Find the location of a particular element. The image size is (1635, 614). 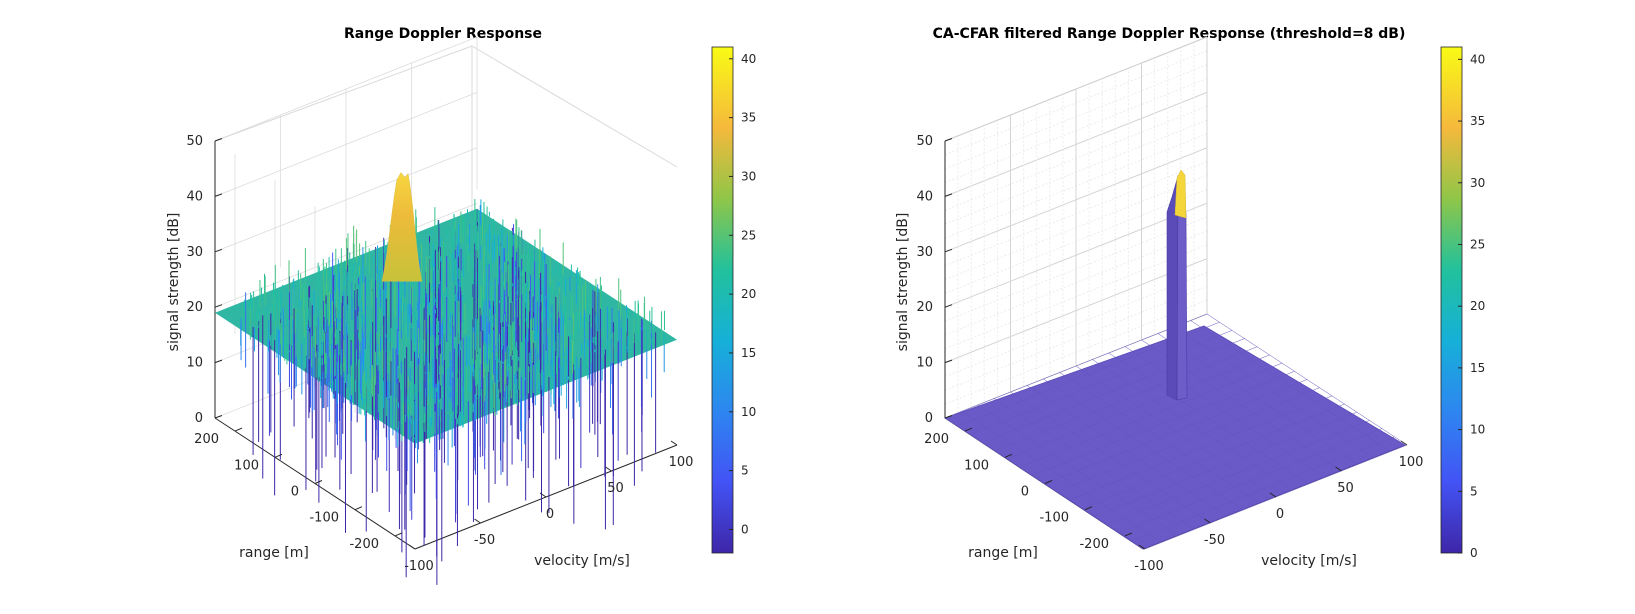

colorbar-ticks: 0 5 10 15 20 25 30 35 40 is located at coordinates (1471, 306).